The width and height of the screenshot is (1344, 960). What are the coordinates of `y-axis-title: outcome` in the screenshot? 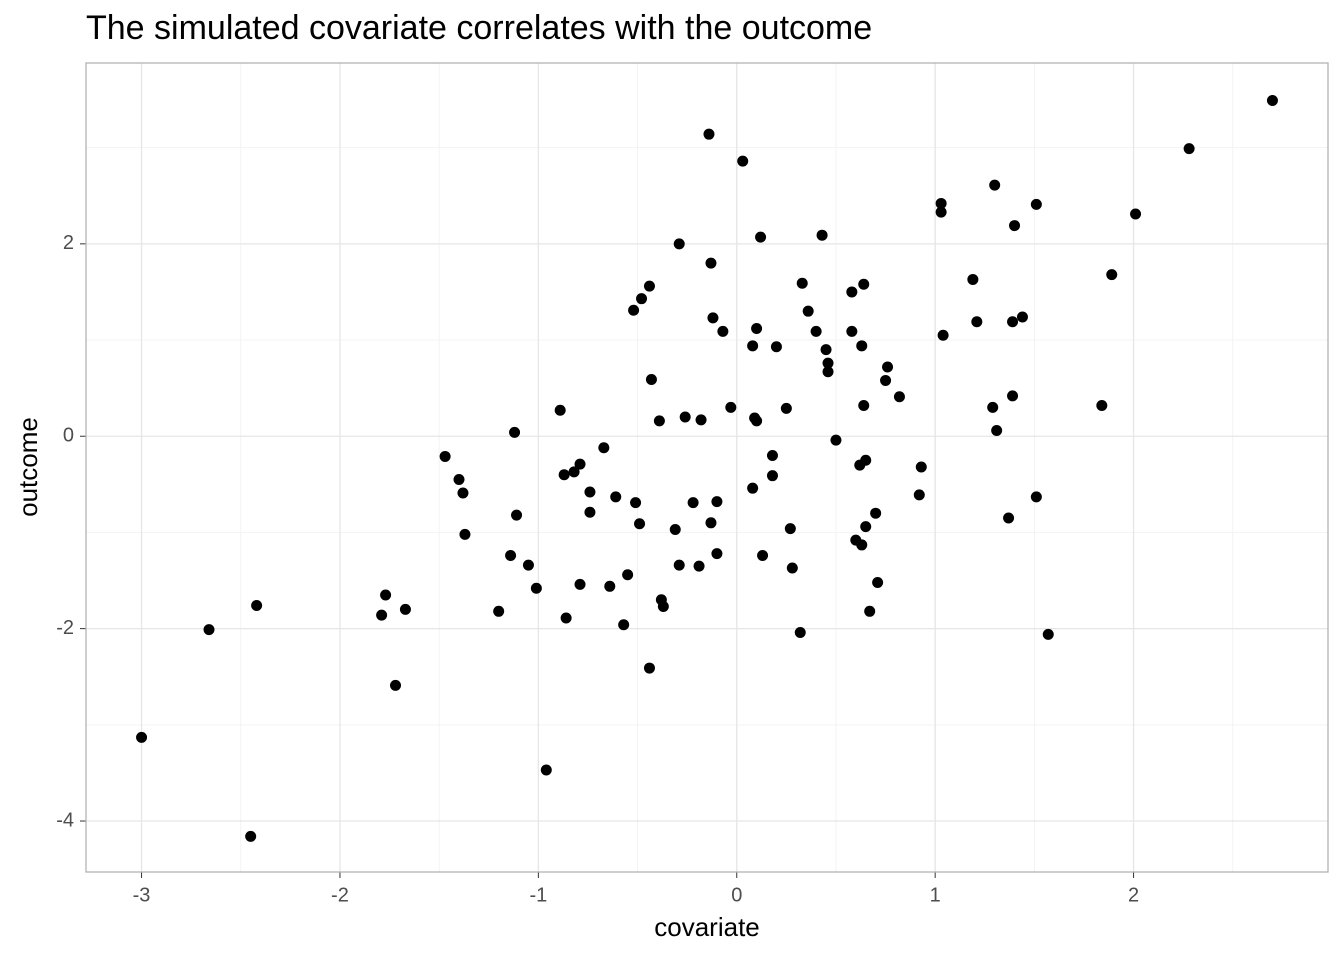 It's located at (28, 467).